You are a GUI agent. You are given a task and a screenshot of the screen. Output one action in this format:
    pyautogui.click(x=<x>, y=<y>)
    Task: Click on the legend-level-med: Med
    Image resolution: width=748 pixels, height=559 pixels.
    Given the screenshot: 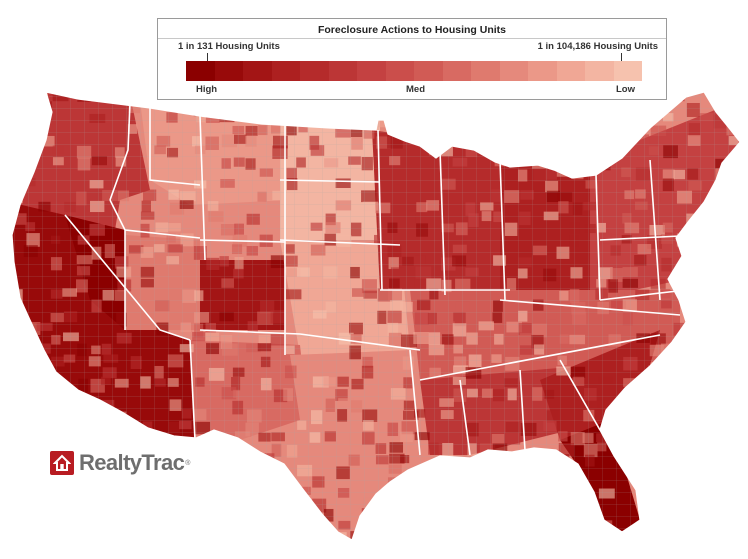 What is the action you would take?
    pyautogui.click(x=415, y=89)
    